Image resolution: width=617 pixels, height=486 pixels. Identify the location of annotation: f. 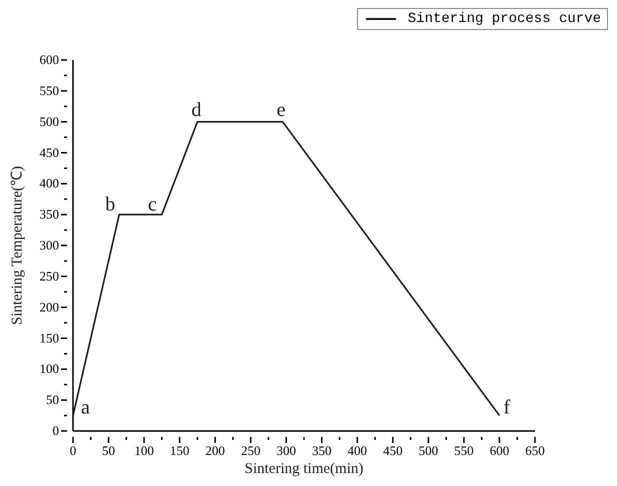
(506, 407).